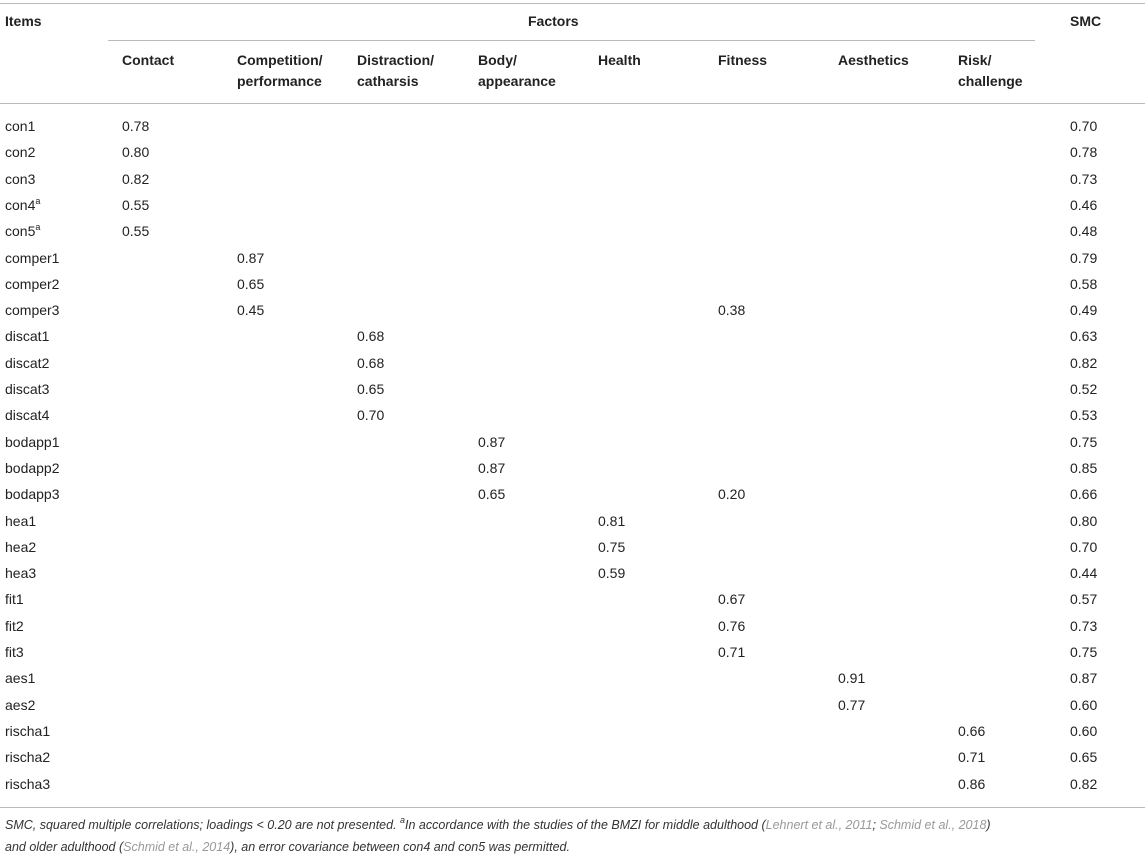 The width and height of the screenshot is (1145, 857). Describe the element at coordinates (396, 60) in the screenshot. I see `column-header: Distraction/` at that location.